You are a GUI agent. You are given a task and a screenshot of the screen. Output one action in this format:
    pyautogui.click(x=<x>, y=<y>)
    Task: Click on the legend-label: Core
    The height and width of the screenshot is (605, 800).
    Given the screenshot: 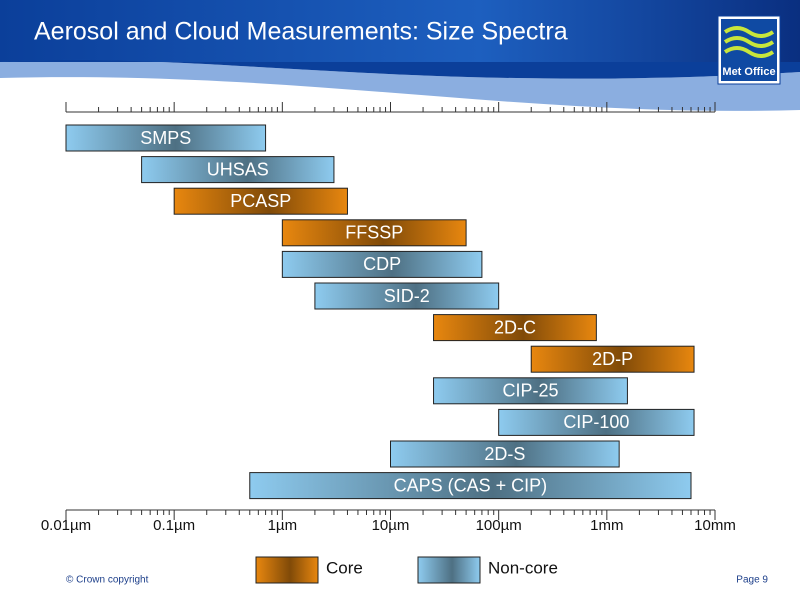 What is the action you would take?
    pyautogui.click(x=344, y=567)
    